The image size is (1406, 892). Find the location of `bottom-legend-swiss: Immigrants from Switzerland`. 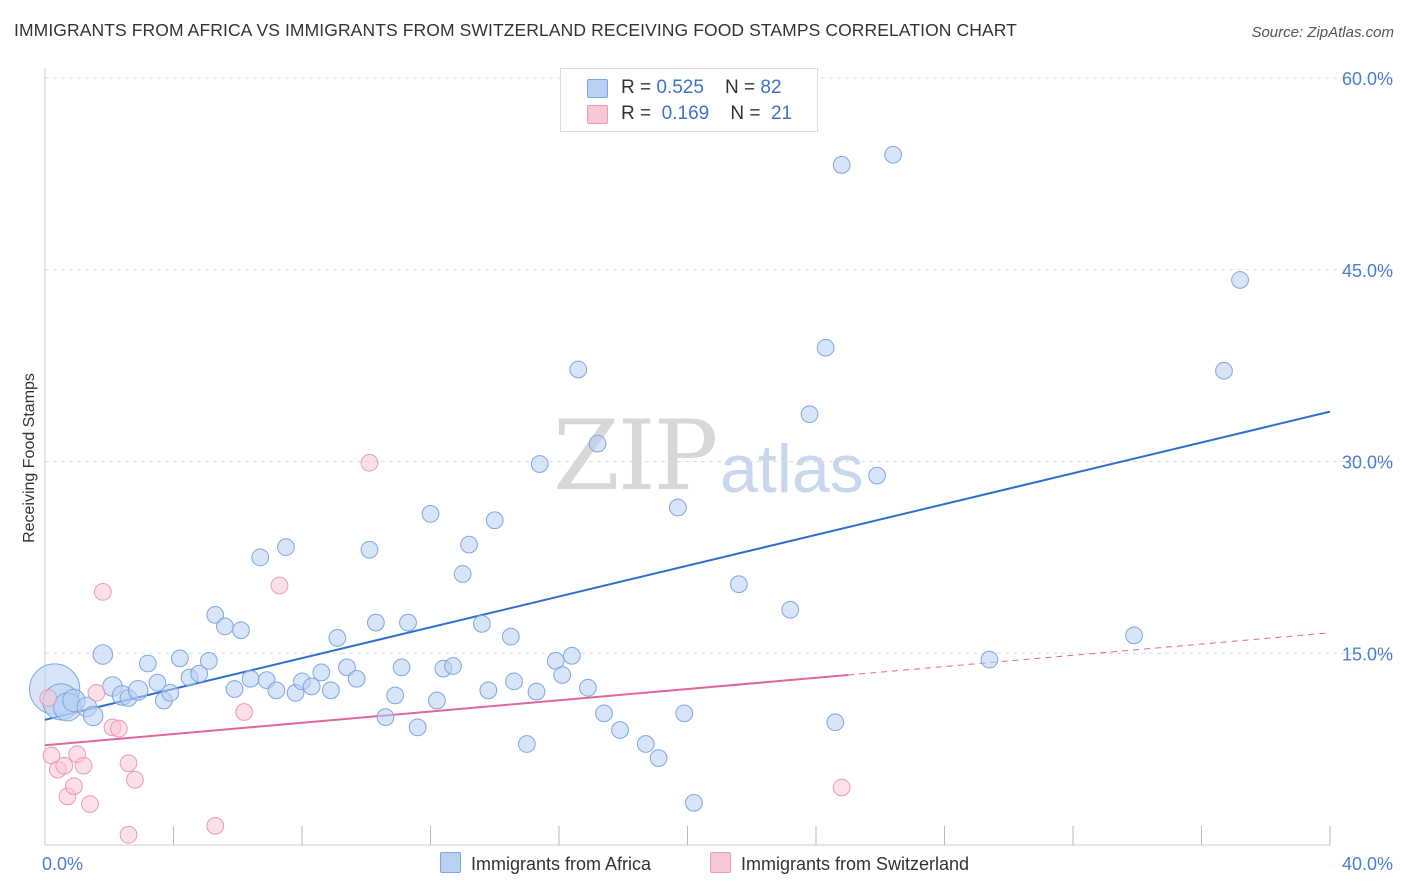

bottom-legend-swiss: Immigrants from Switzerland is located at coordinates (839, 863).